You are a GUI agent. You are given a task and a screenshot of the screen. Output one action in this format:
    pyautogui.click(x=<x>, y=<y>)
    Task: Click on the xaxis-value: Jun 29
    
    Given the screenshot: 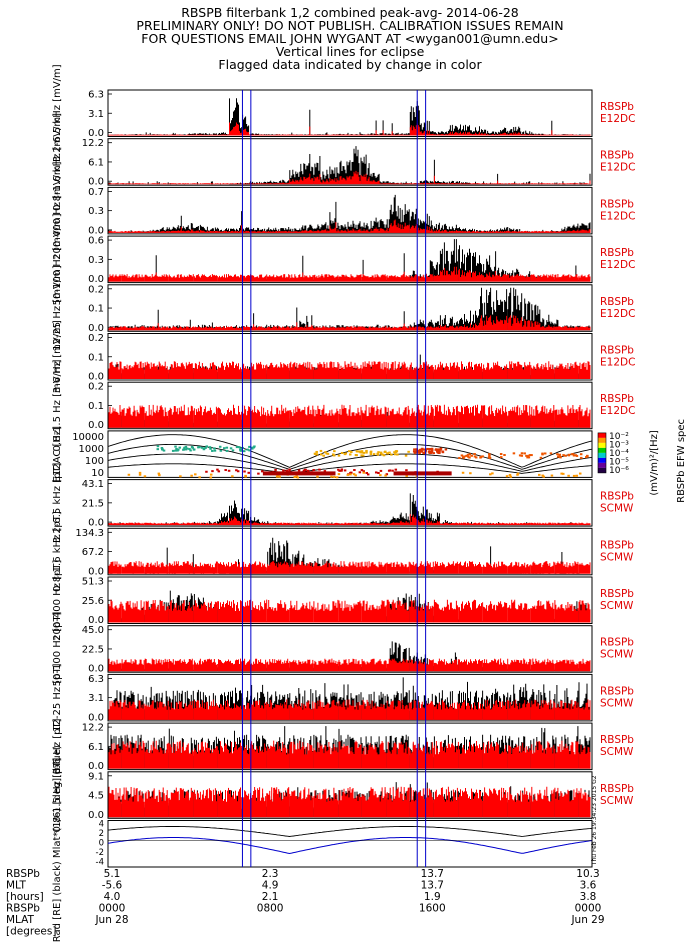 What is the action you would take?
    pyautogui.click(x=587, y=920)
    